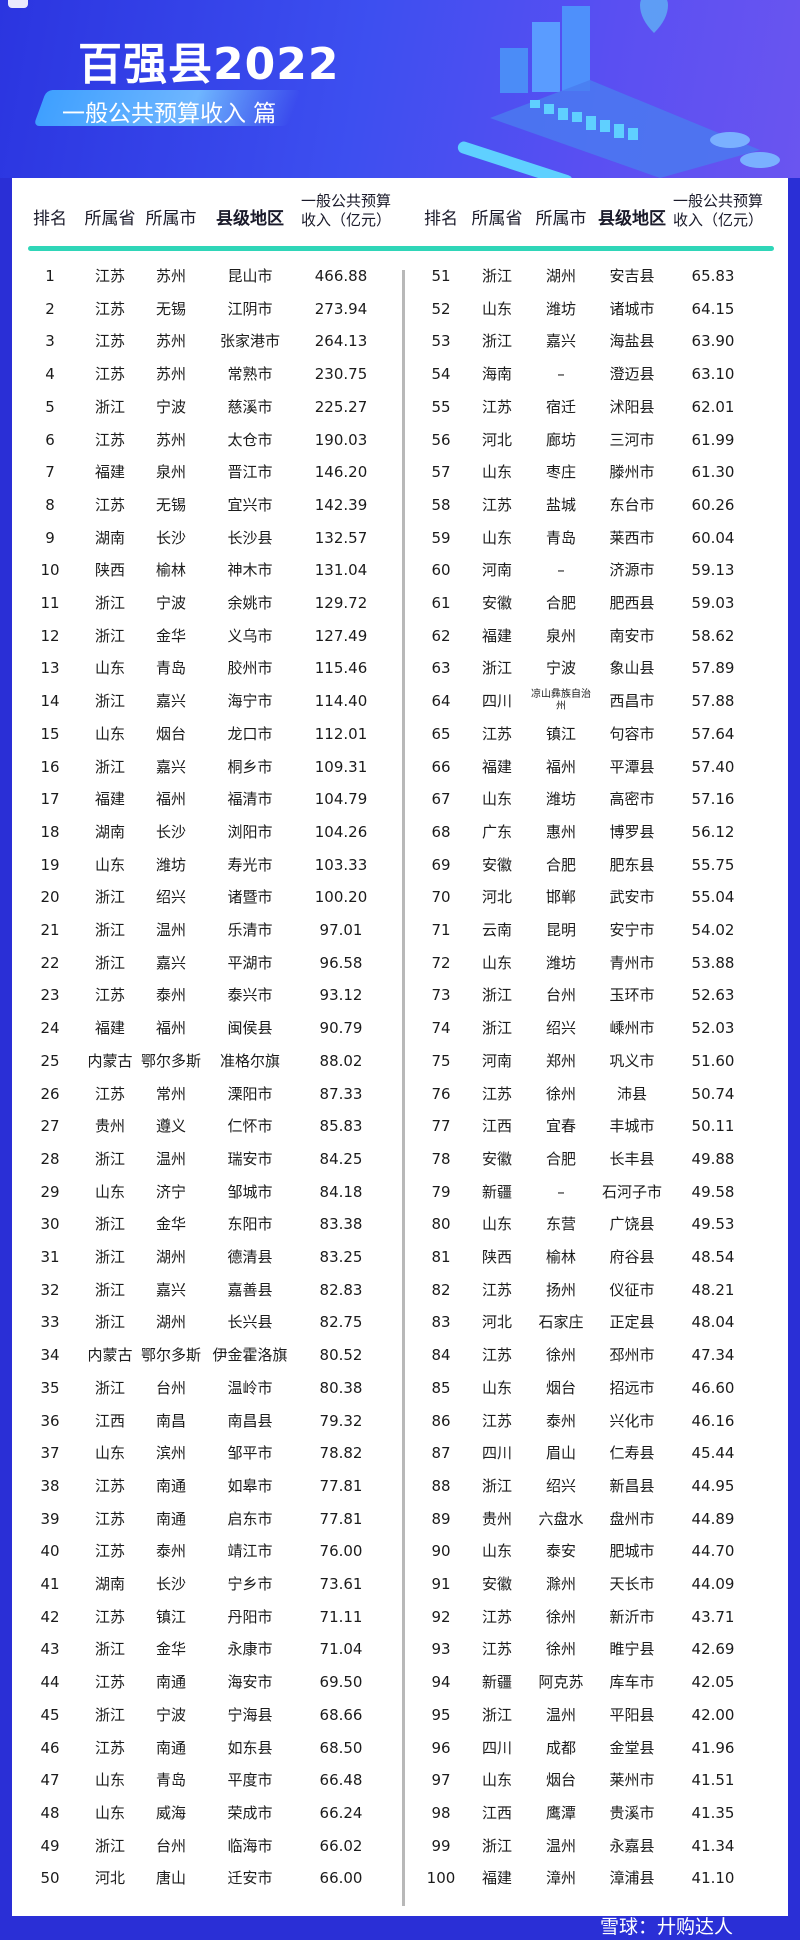 The image size is (800, 1940). What do you see at coordinates (713, 1551) in the screenshot?
I see `cell-revenue: 44.70` at bounding box center [713, 1551].